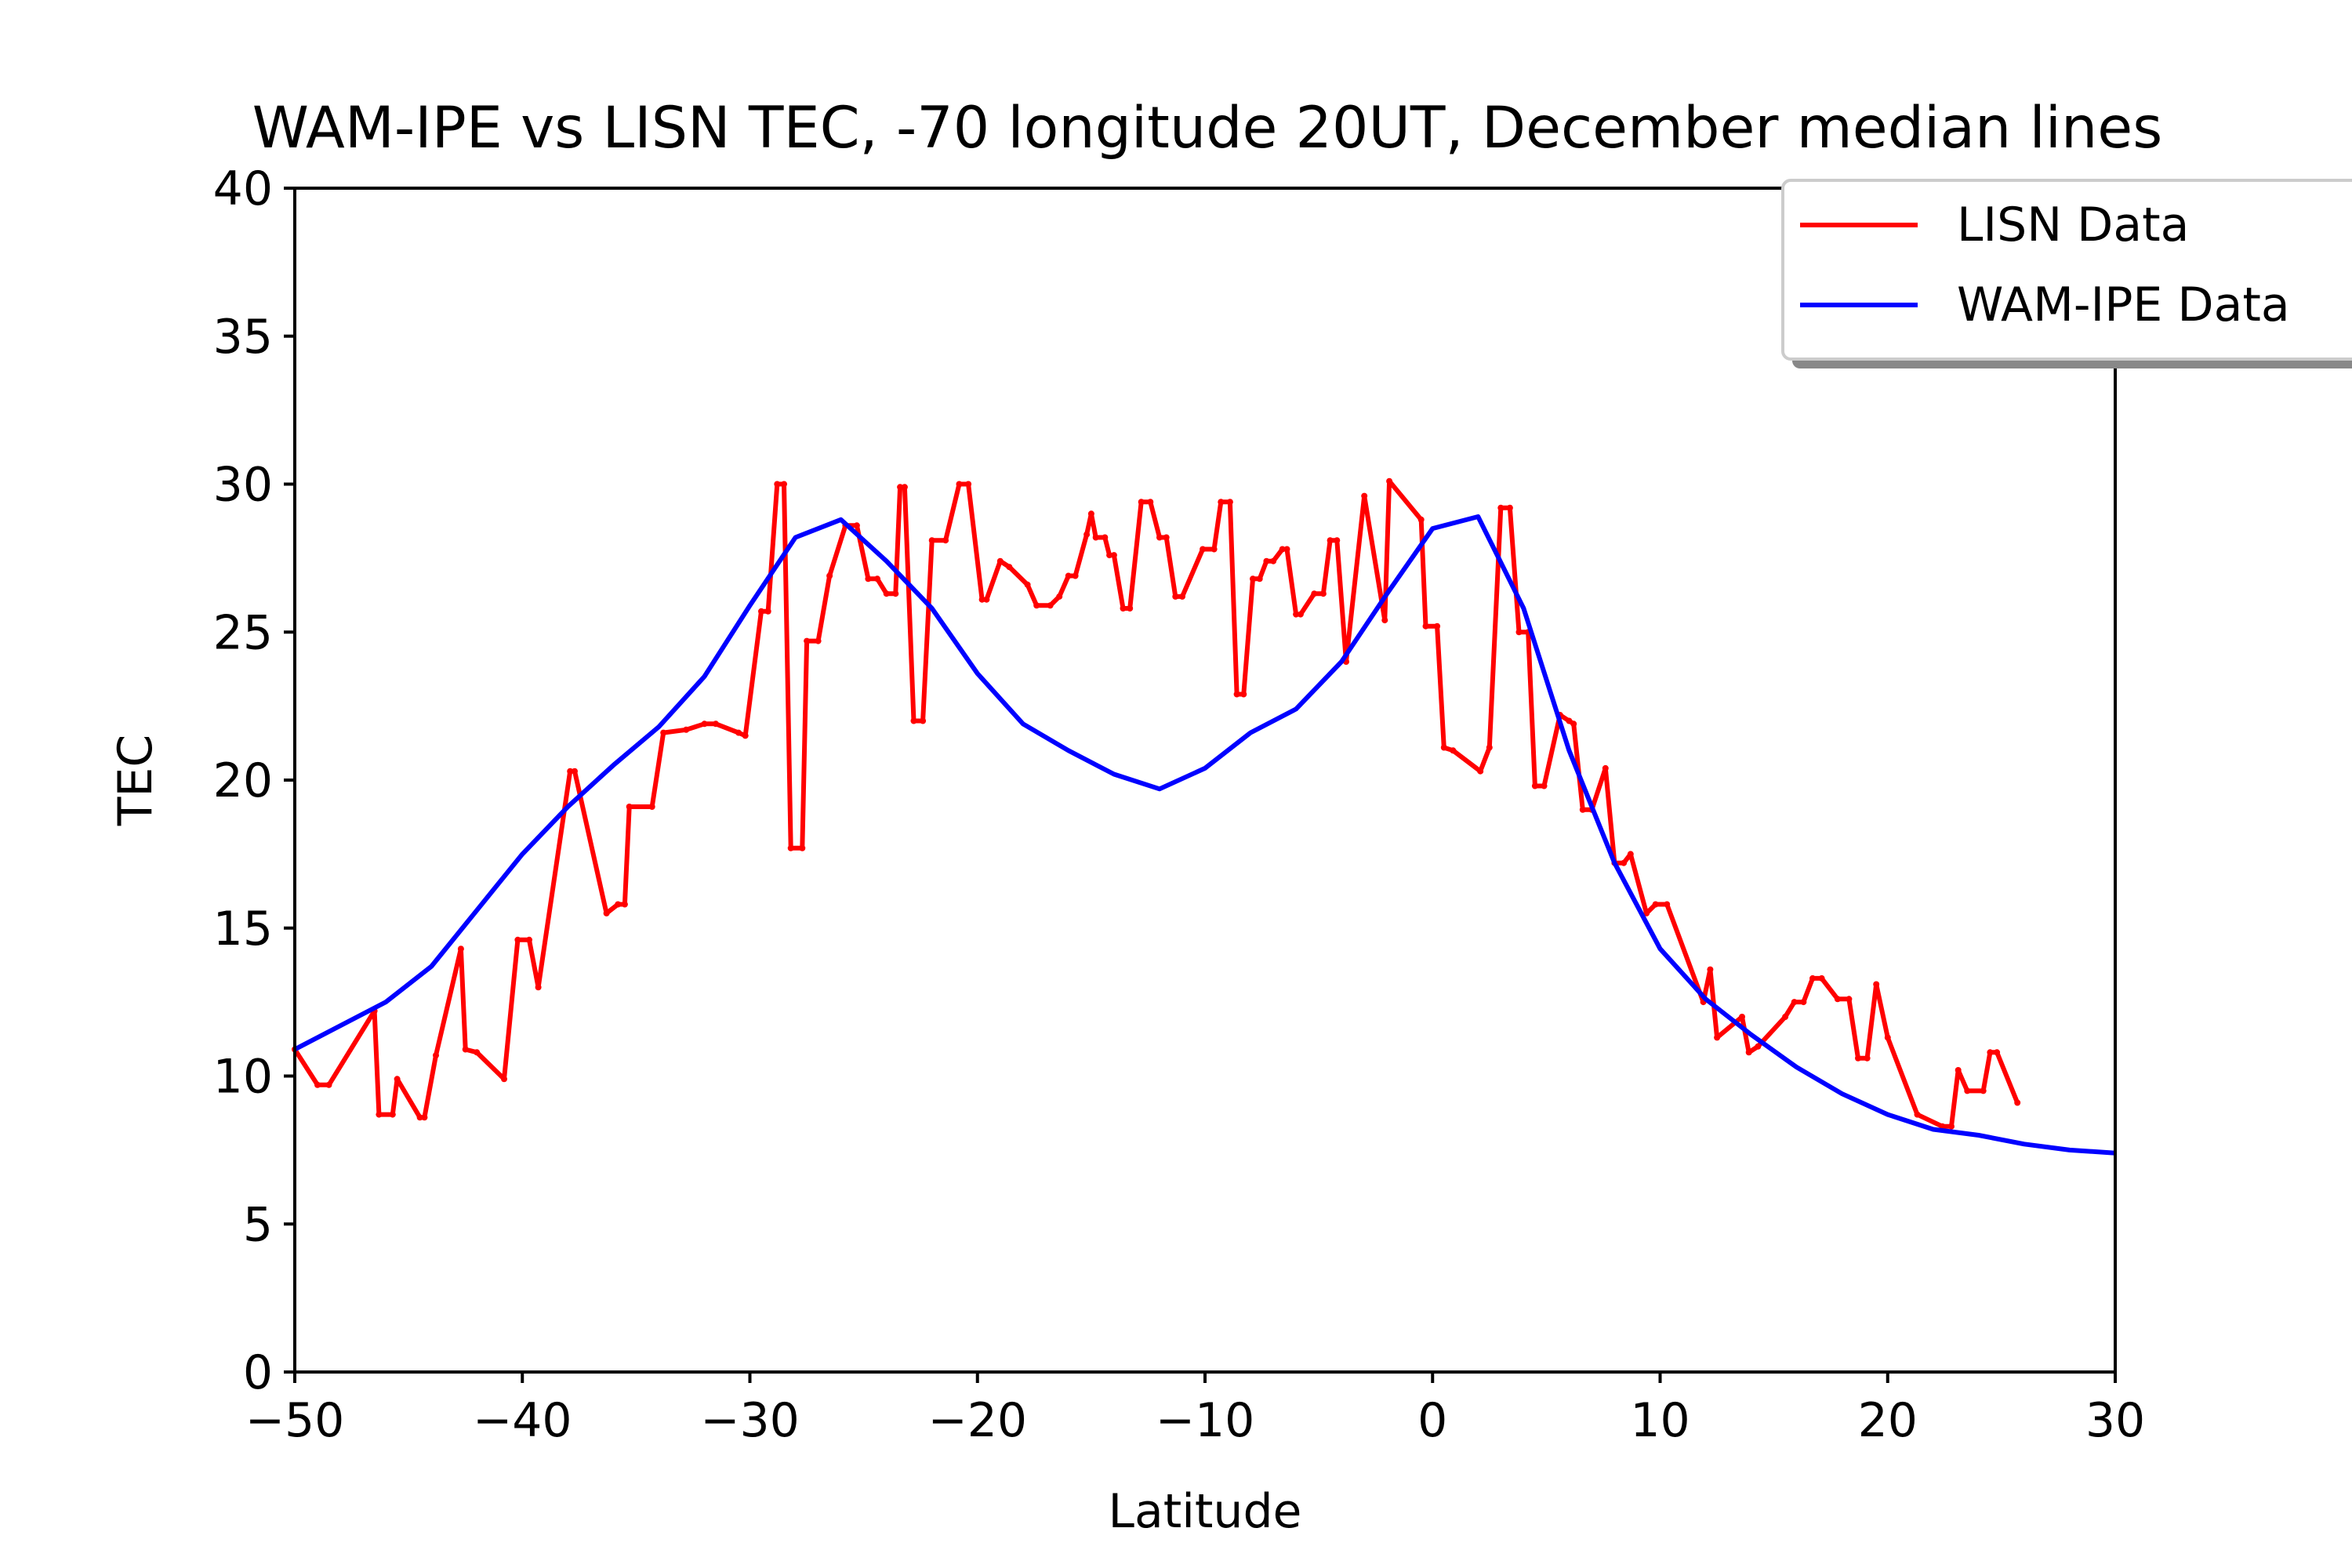 The height and width of the screenshot is (1568, 2352). What do you see at coordinates (1205, 1420) in the screenshot?
I see `x-tick-label: −10` at bounding box center [1205, 1420].